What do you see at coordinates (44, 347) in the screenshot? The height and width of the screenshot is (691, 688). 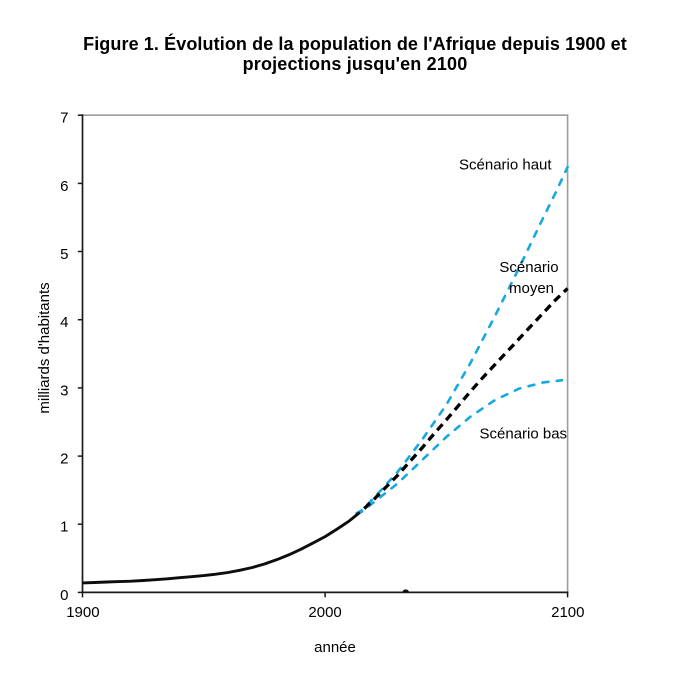 I see `svg-text: milliards d'habitants` at bounding box center [44, 347].